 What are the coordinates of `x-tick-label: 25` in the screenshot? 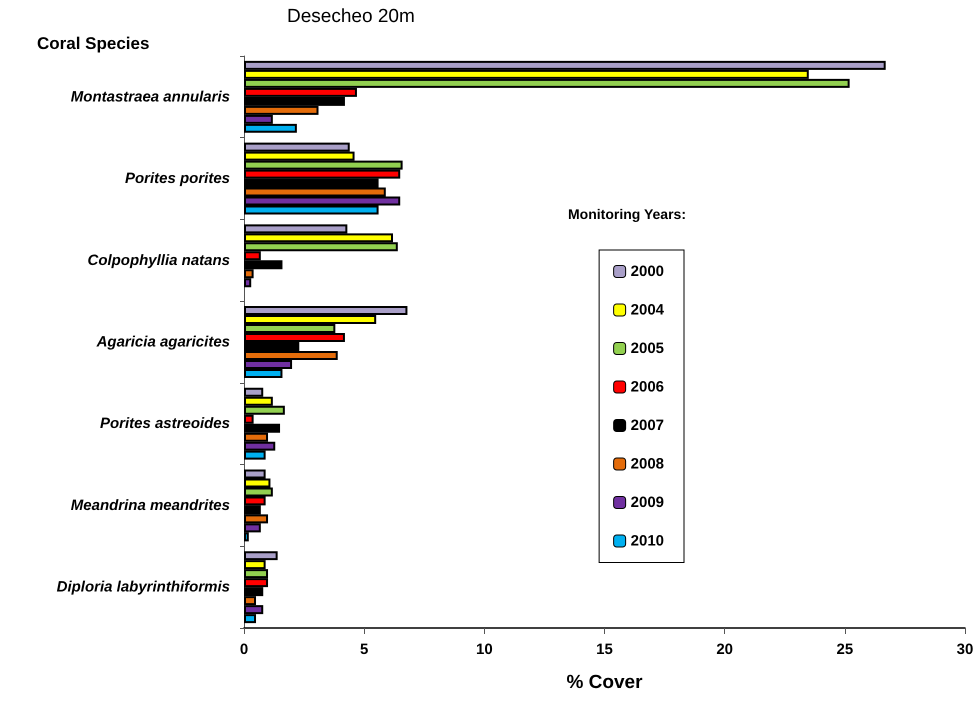 It's located at (845, 649).